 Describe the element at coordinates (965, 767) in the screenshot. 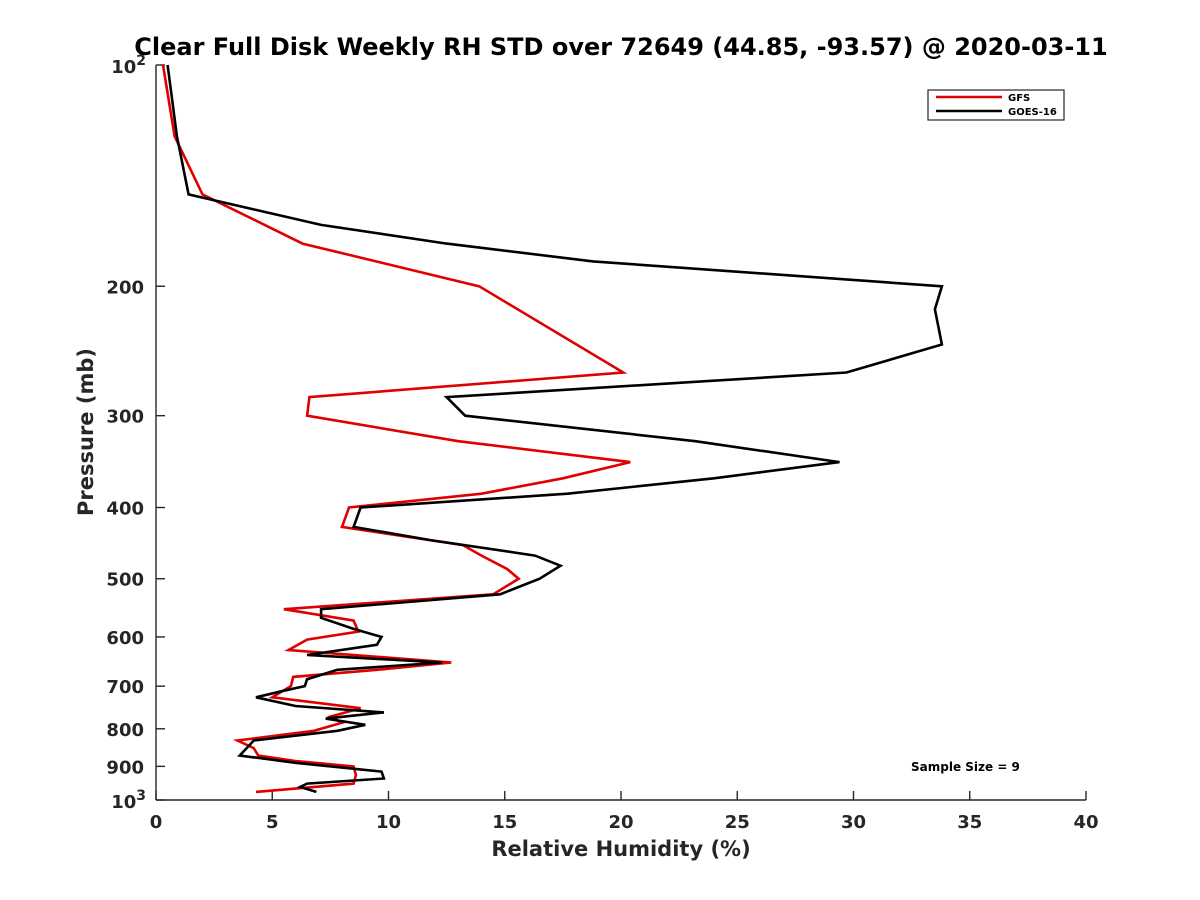

I see `sample-size-annotation: Sample Size = 9` at that location.